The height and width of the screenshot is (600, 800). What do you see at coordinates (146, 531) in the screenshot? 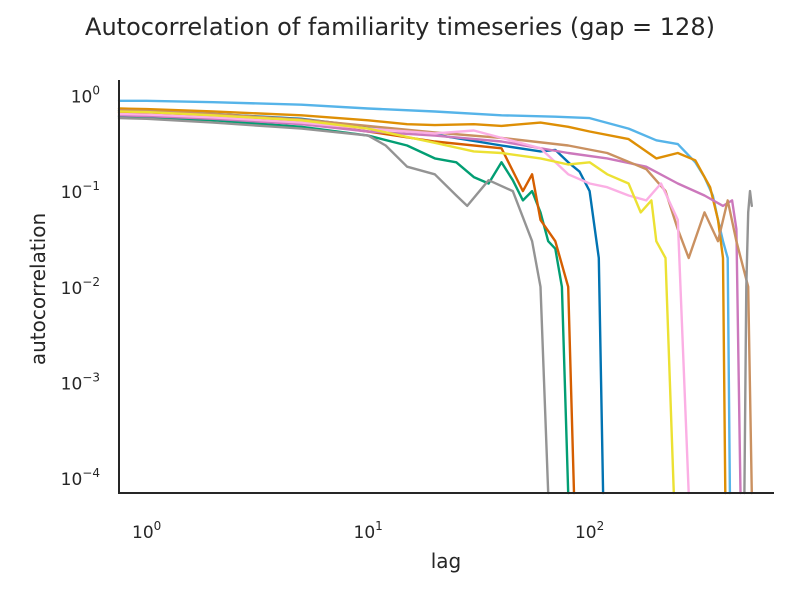
I see `x-tick-label-1: 10⁰` at bounding box center [146, 531].